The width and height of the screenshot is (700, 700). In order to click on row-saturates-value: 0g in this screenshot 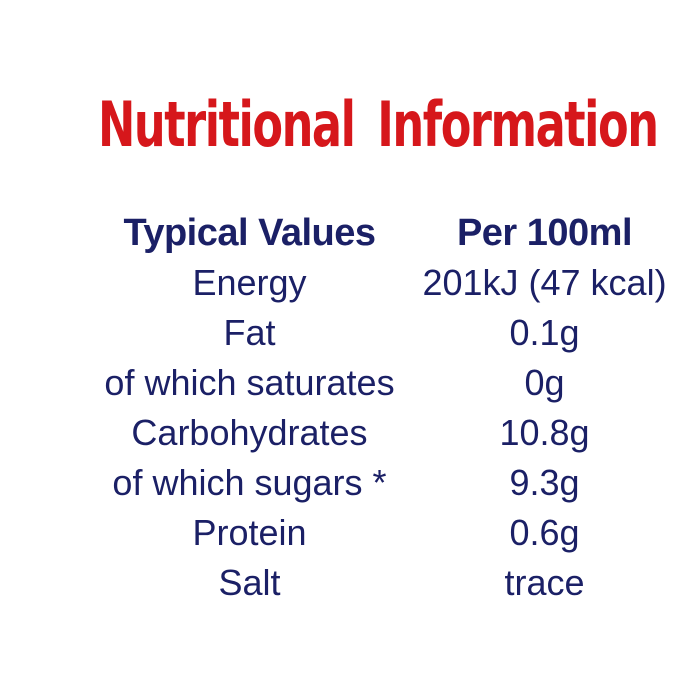, I will do `click(544, 382)`.